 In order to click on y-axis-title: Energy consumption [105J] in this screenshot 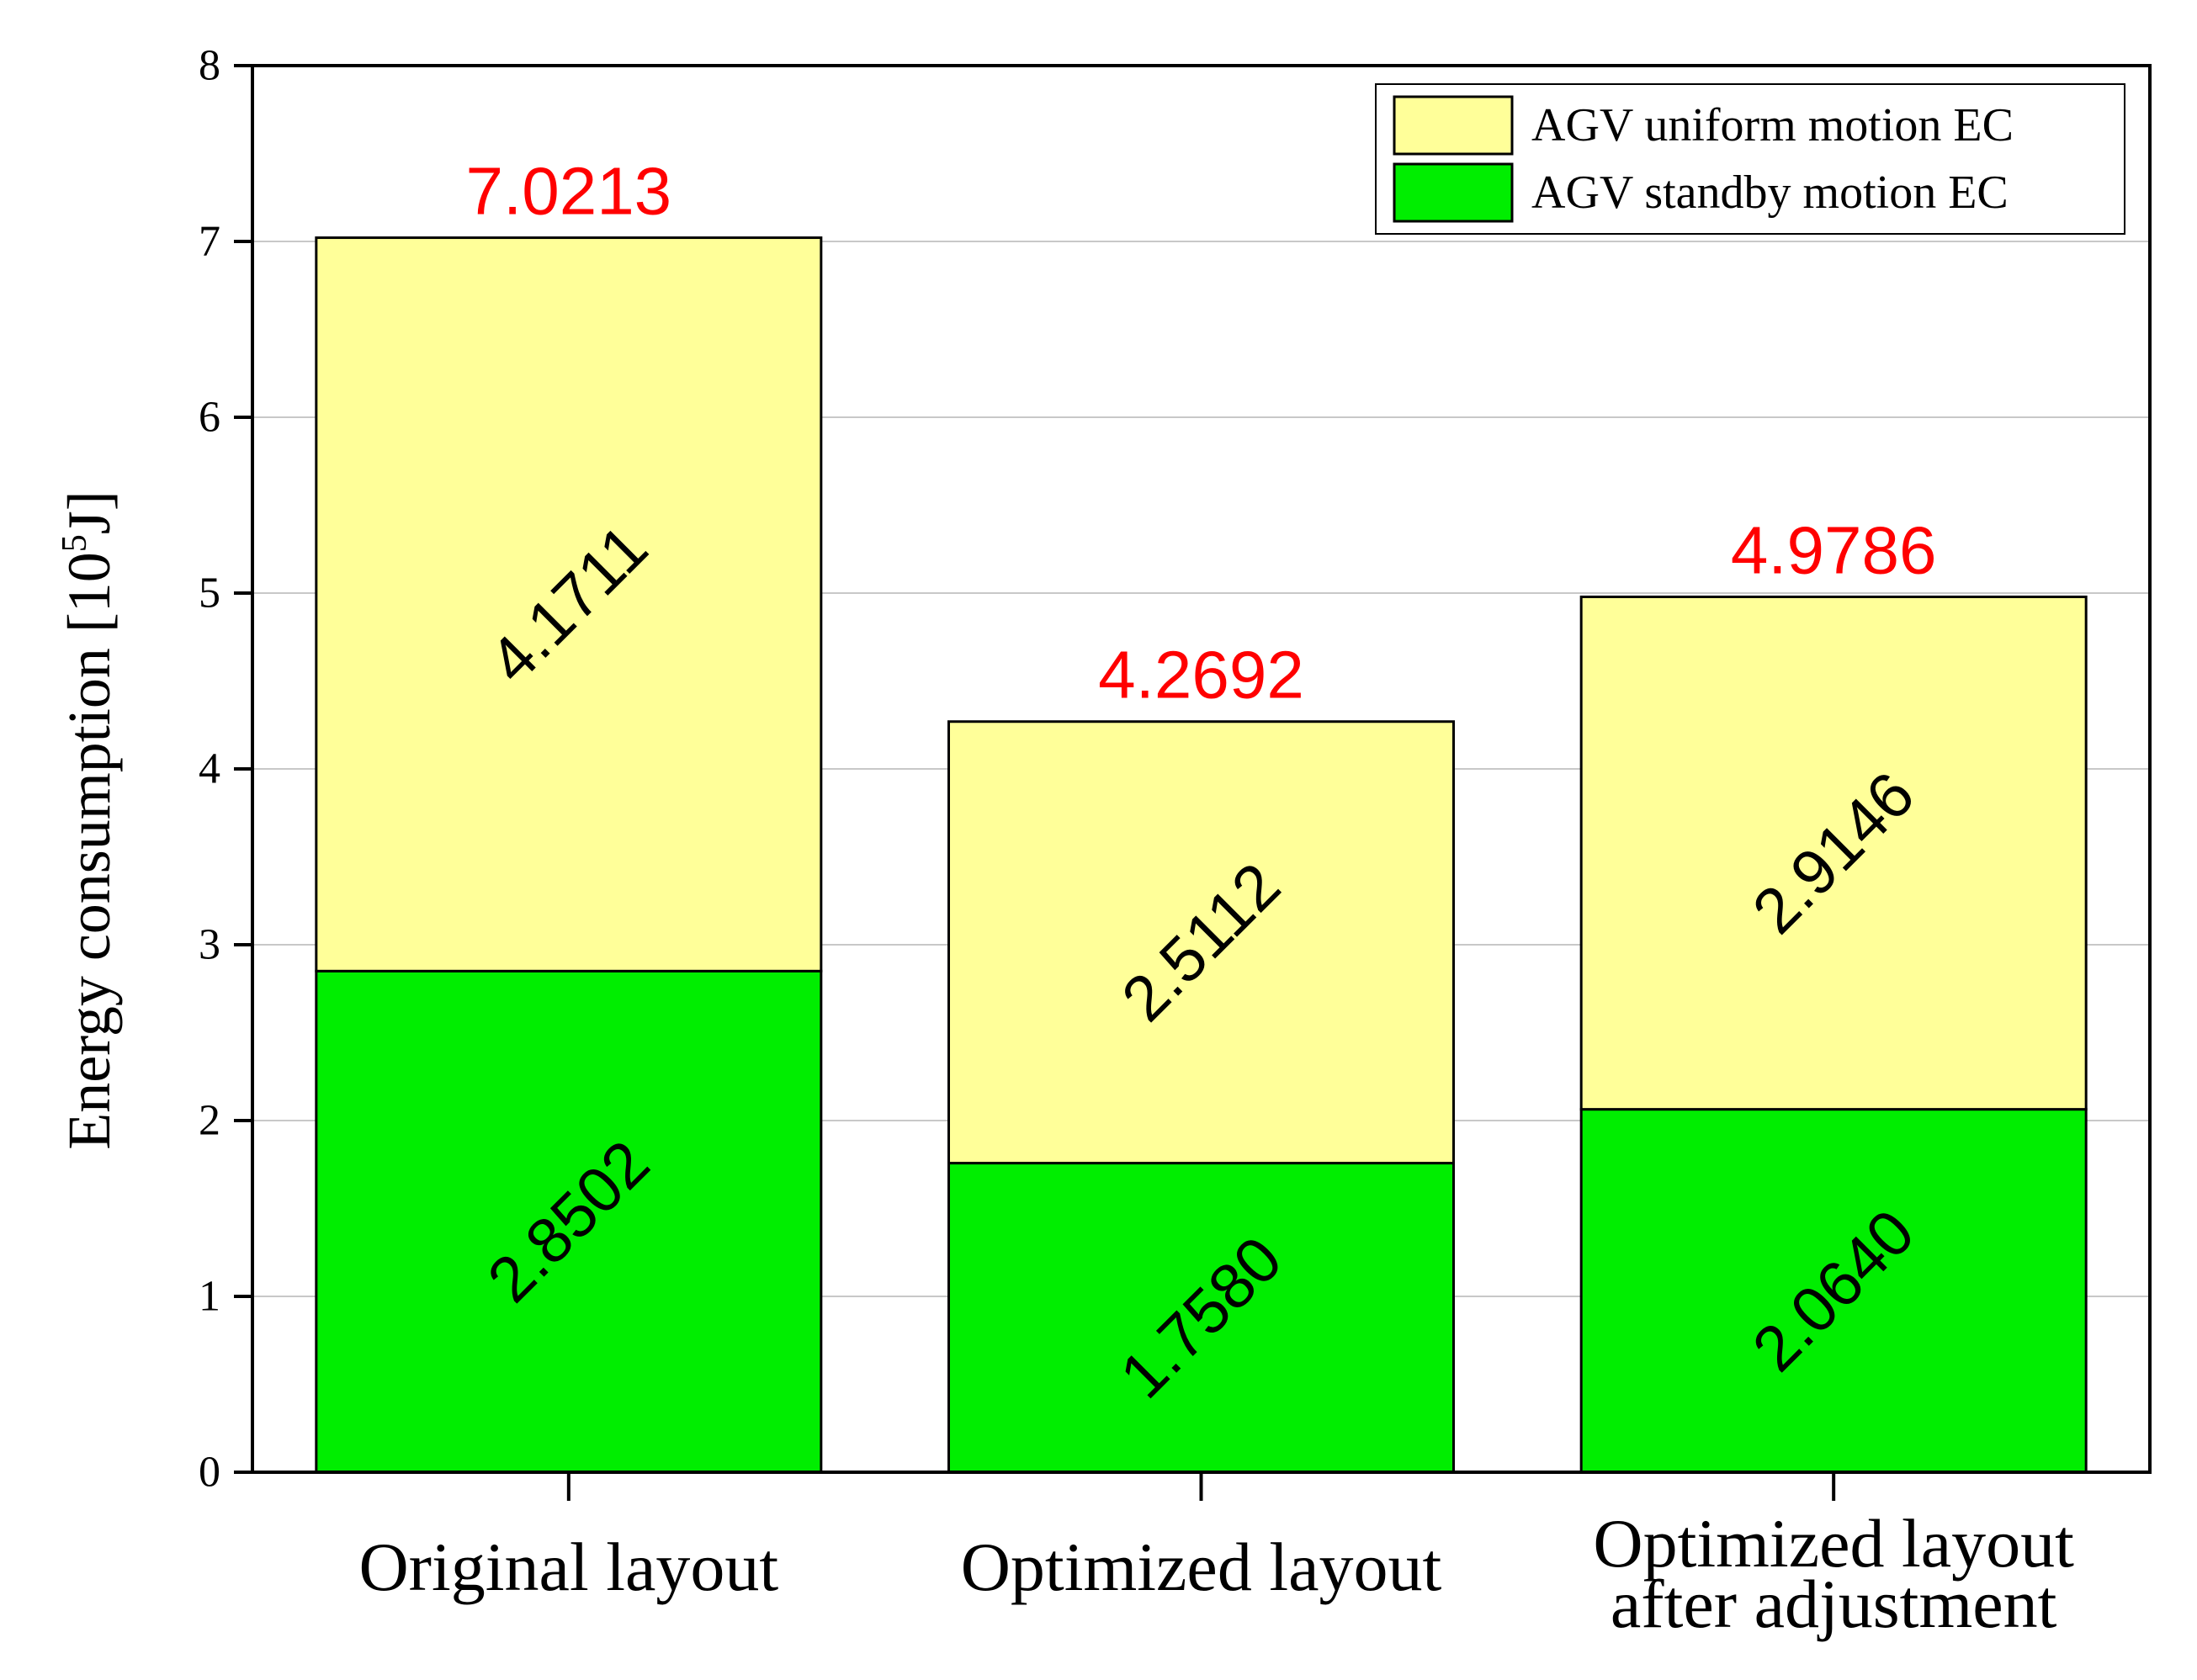, I will do `click(89, 820)`.